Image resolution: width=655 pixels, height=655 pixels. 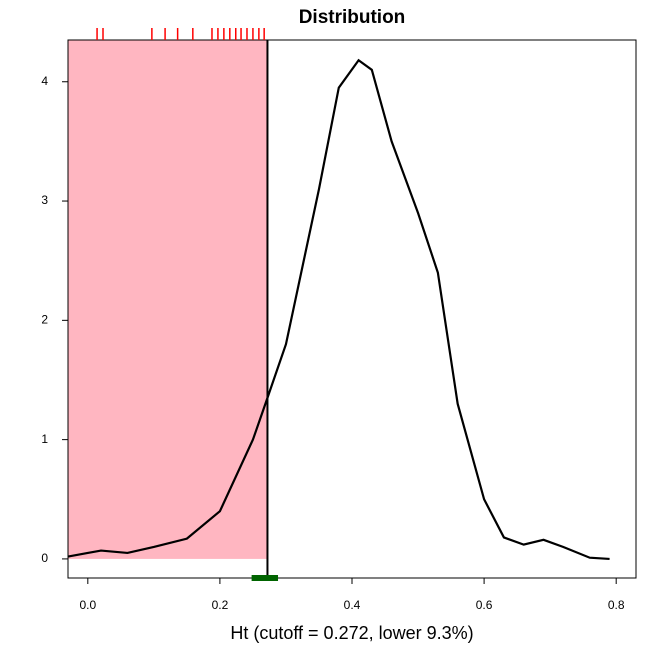 I want to click on y-tick-label: 4, so click(x=44, y=81).